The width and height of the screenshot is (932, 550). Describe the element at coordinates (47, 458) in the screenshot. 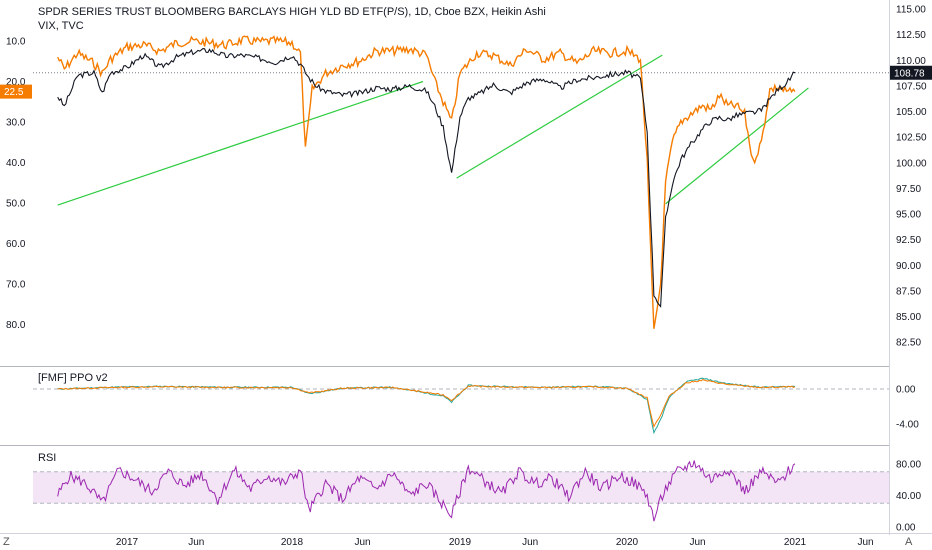

I see `rsi-pane-label: RSI` at that location.